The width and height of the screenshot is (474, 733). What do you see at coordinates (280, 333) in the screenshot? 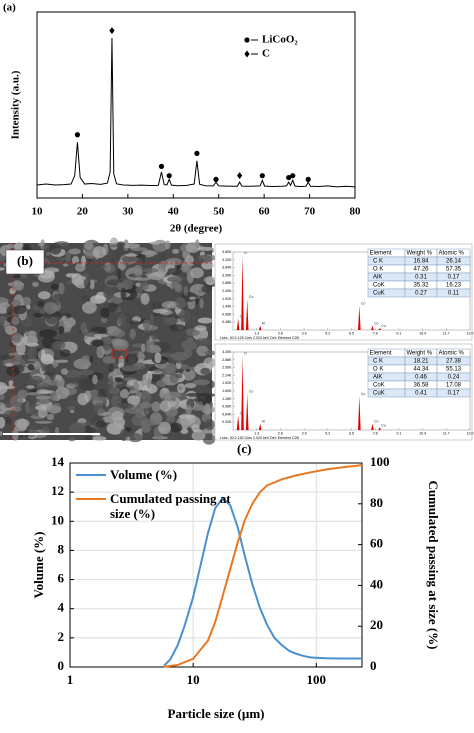
I see `x-tick-label: 2.6` at bounding box center [280, 333].